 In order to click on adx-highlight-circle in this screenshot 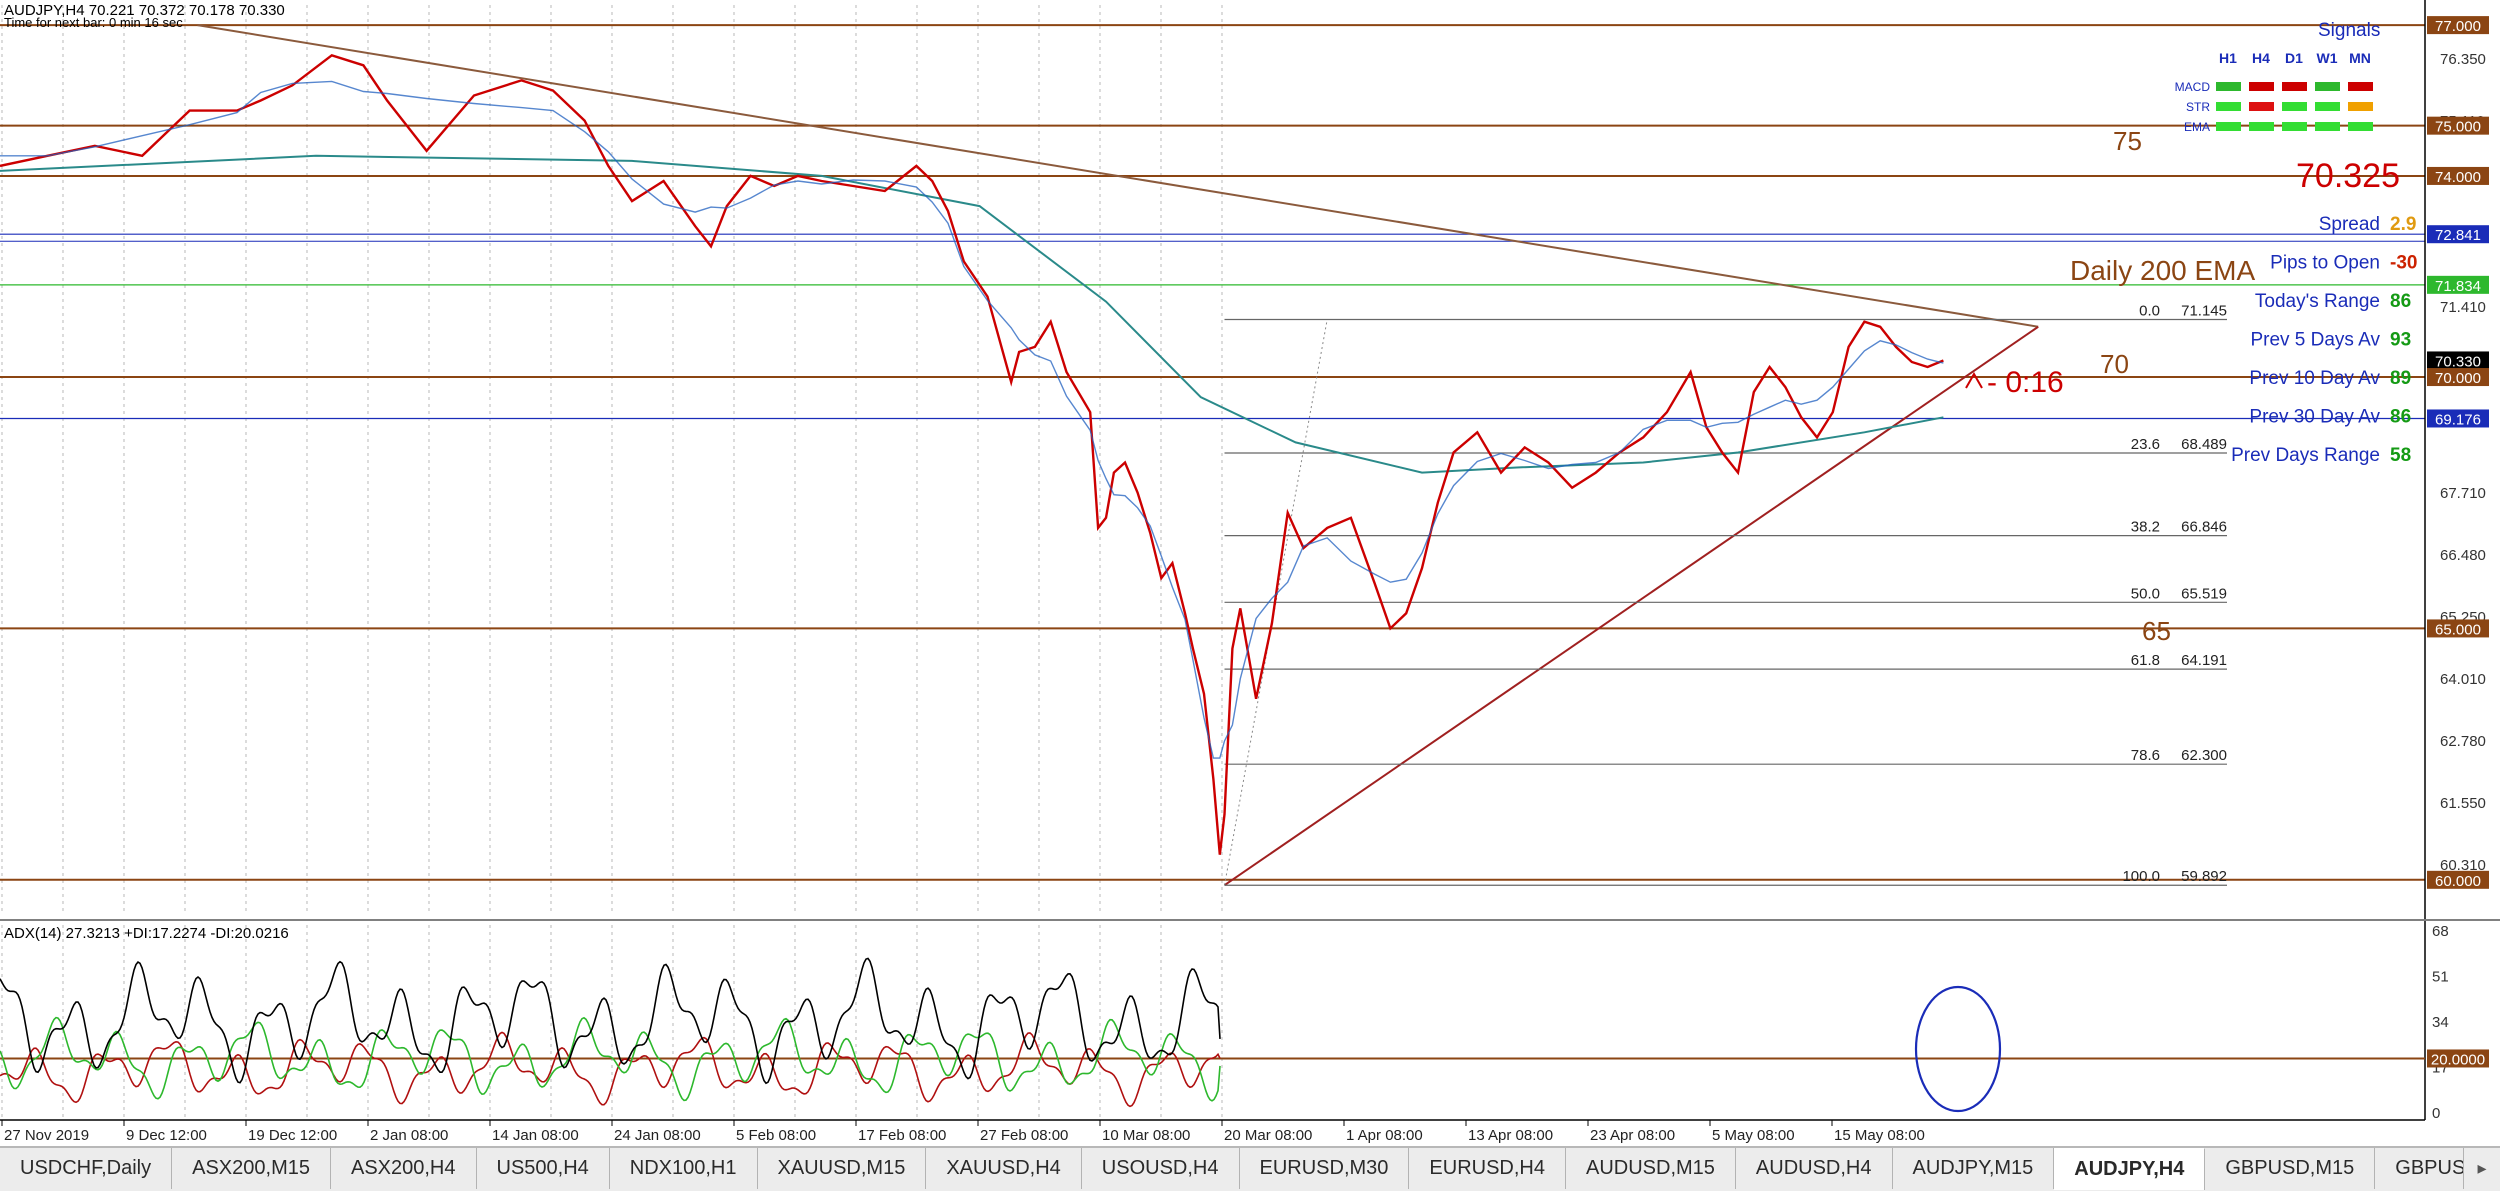, I will do `click(1958, 1049)`.